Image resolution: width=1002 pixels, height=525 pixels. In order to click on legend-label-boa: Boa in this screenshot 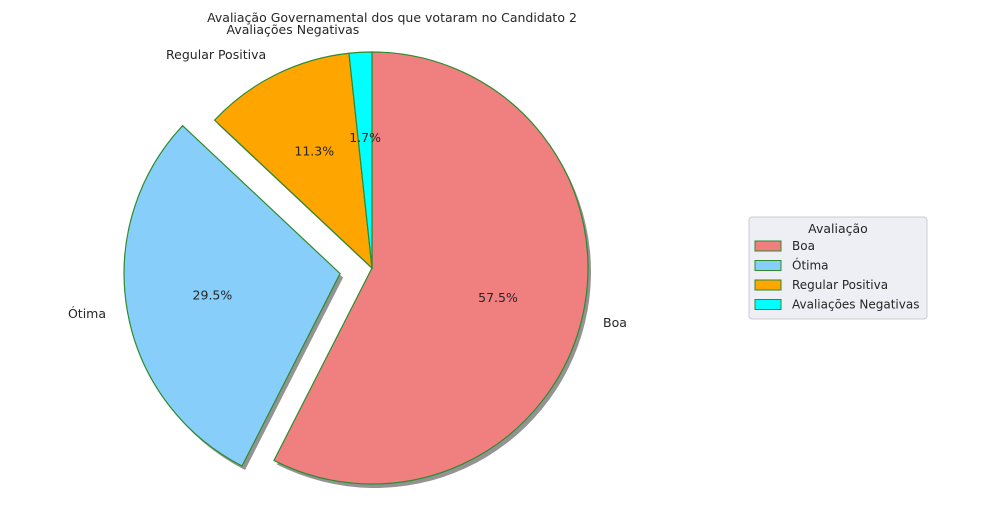, I will do `click(803, 246)`.